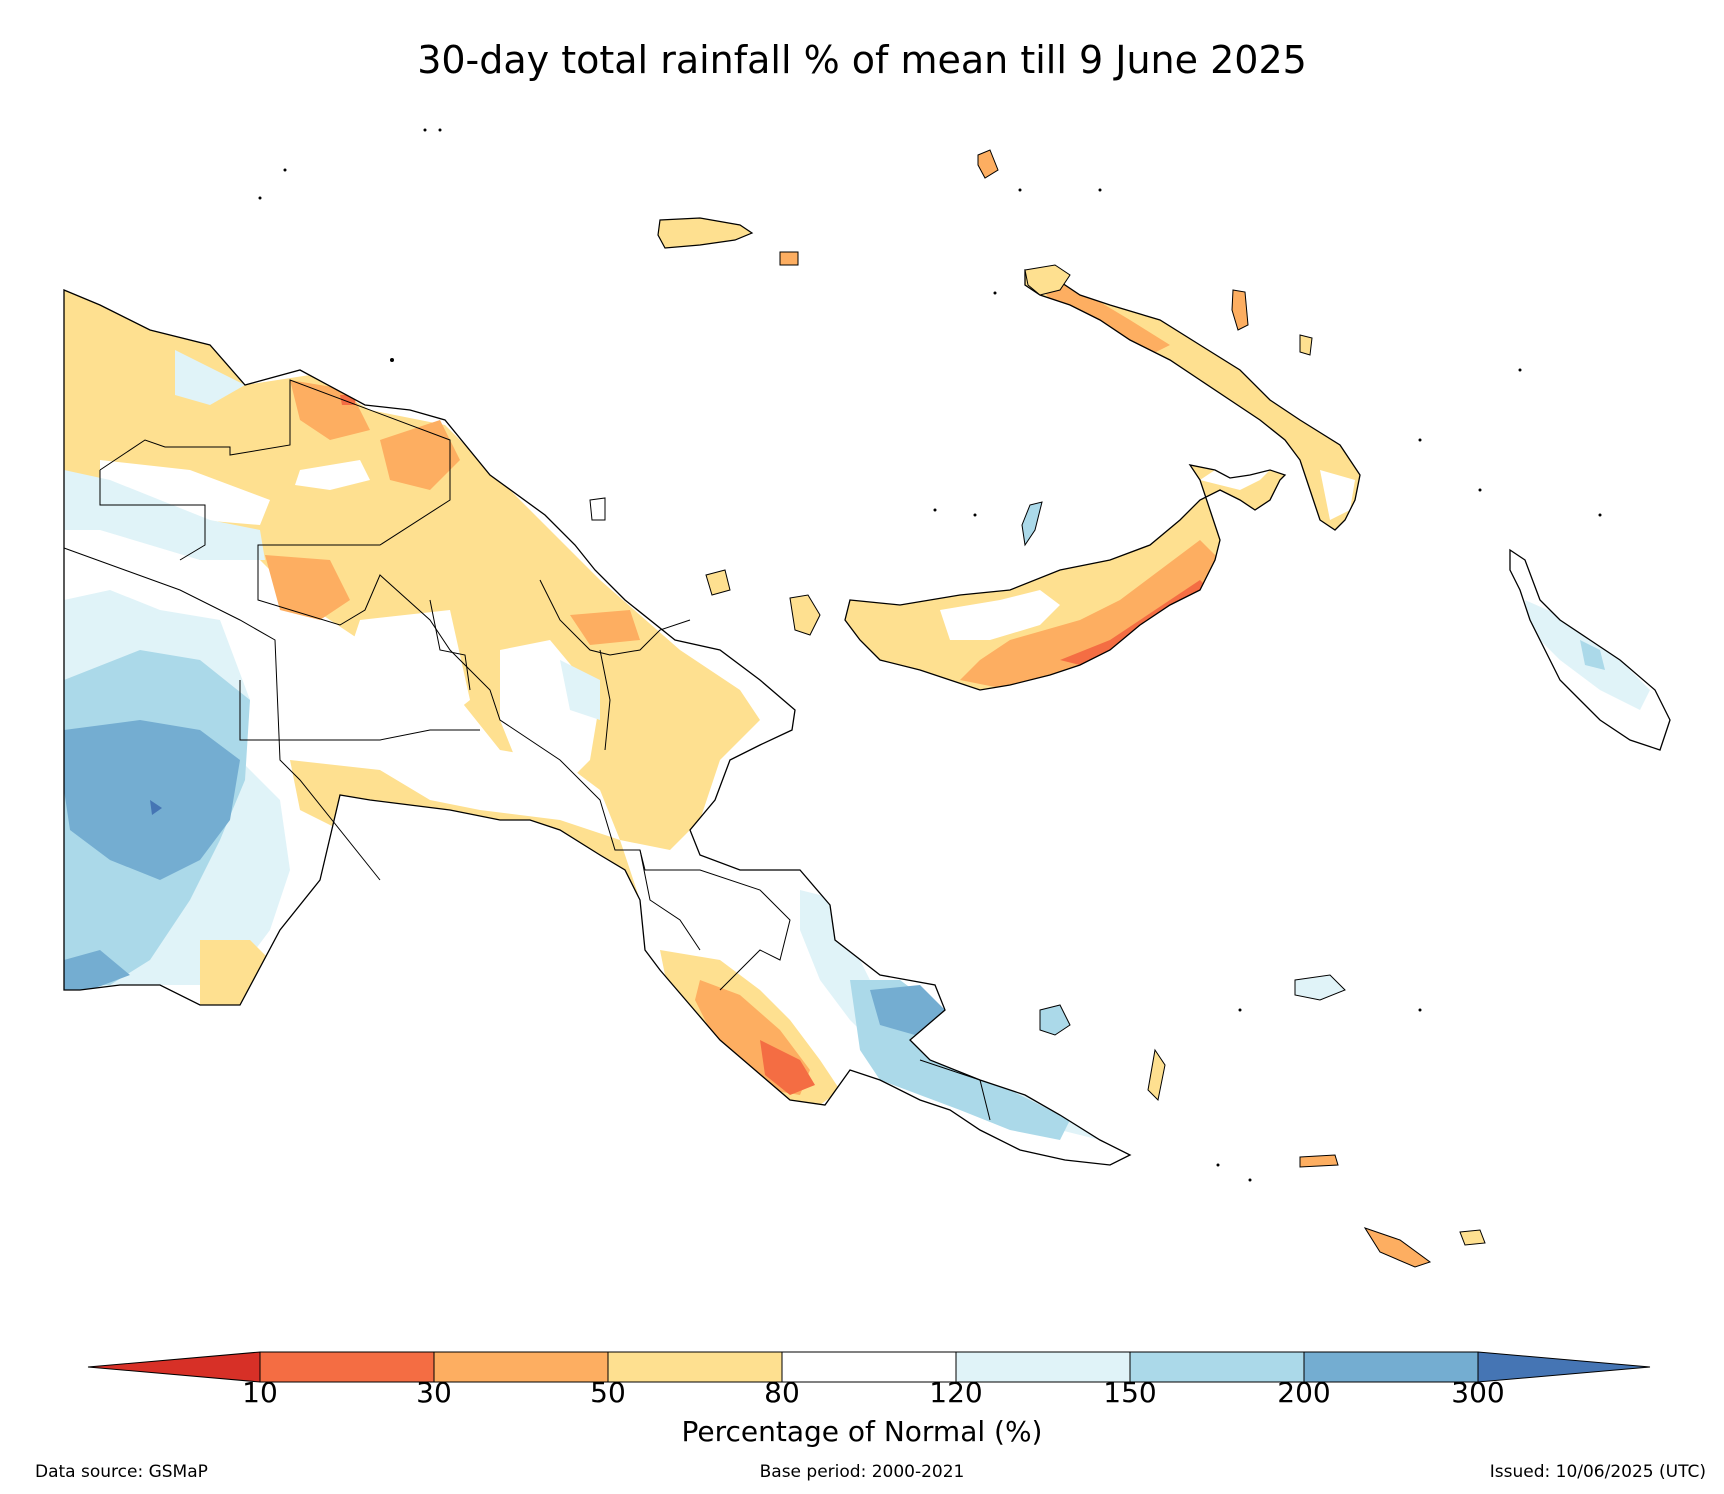 The height and width of the screenshot is (1494, 1724). Describe the element at coordinates (1478, 1392) in the screenshot. I see `colorbar-tick: 300` at that location.